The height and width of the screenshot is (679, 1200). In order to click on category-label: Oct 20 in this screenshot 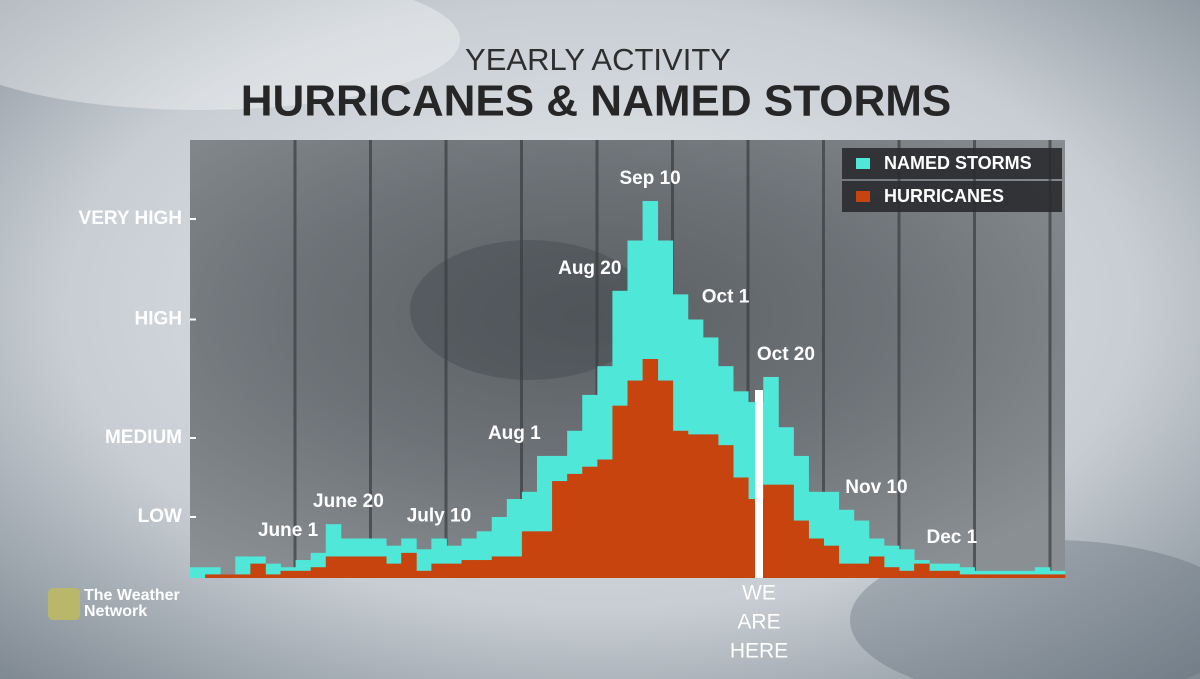, I will do `click(786, 354)`.